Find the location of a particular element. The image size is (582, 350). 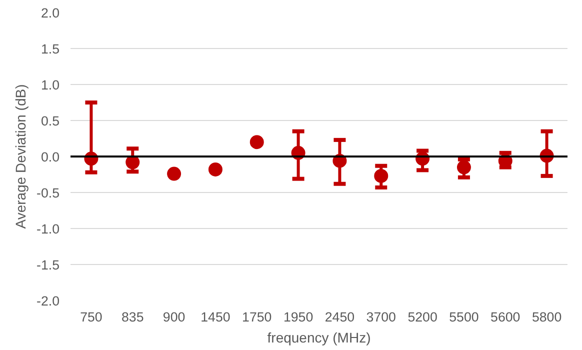

x-tick-label: 835 is located at coordinates (133, 317).